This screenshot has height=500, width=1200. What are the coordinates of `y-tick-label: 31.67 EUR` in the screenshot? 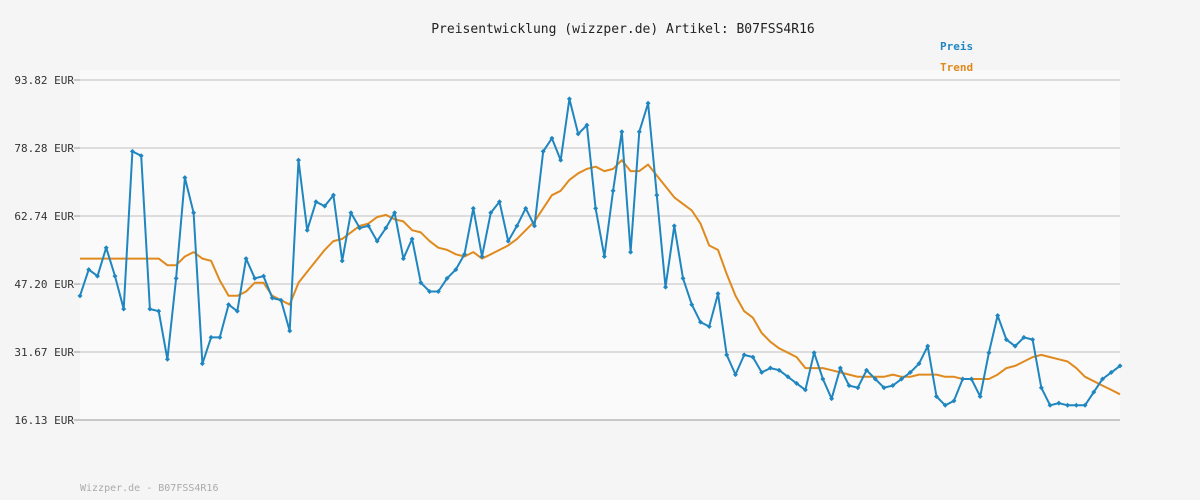 It's located at (44, 352).